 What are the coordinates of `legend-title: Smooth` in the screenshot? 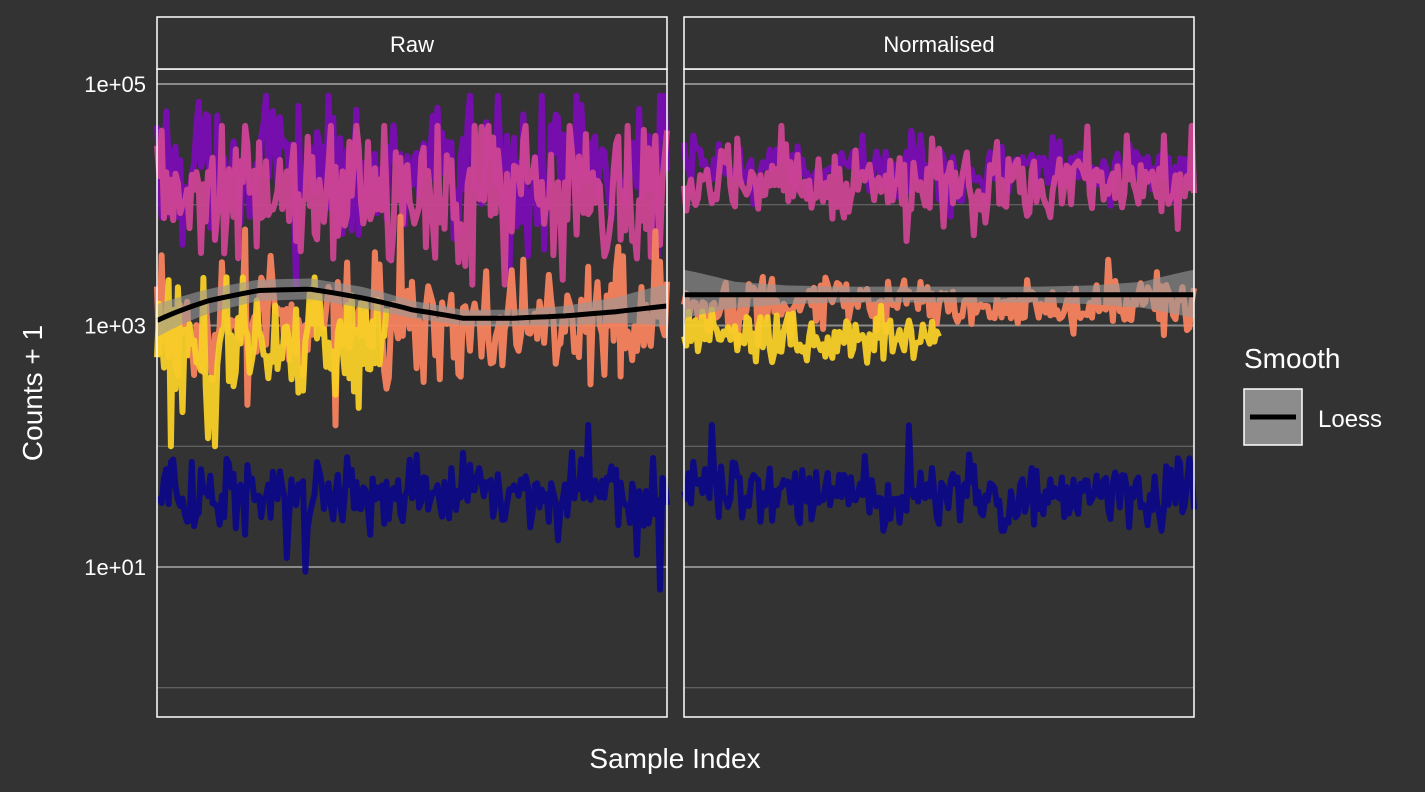 It's located at (1292, 358).